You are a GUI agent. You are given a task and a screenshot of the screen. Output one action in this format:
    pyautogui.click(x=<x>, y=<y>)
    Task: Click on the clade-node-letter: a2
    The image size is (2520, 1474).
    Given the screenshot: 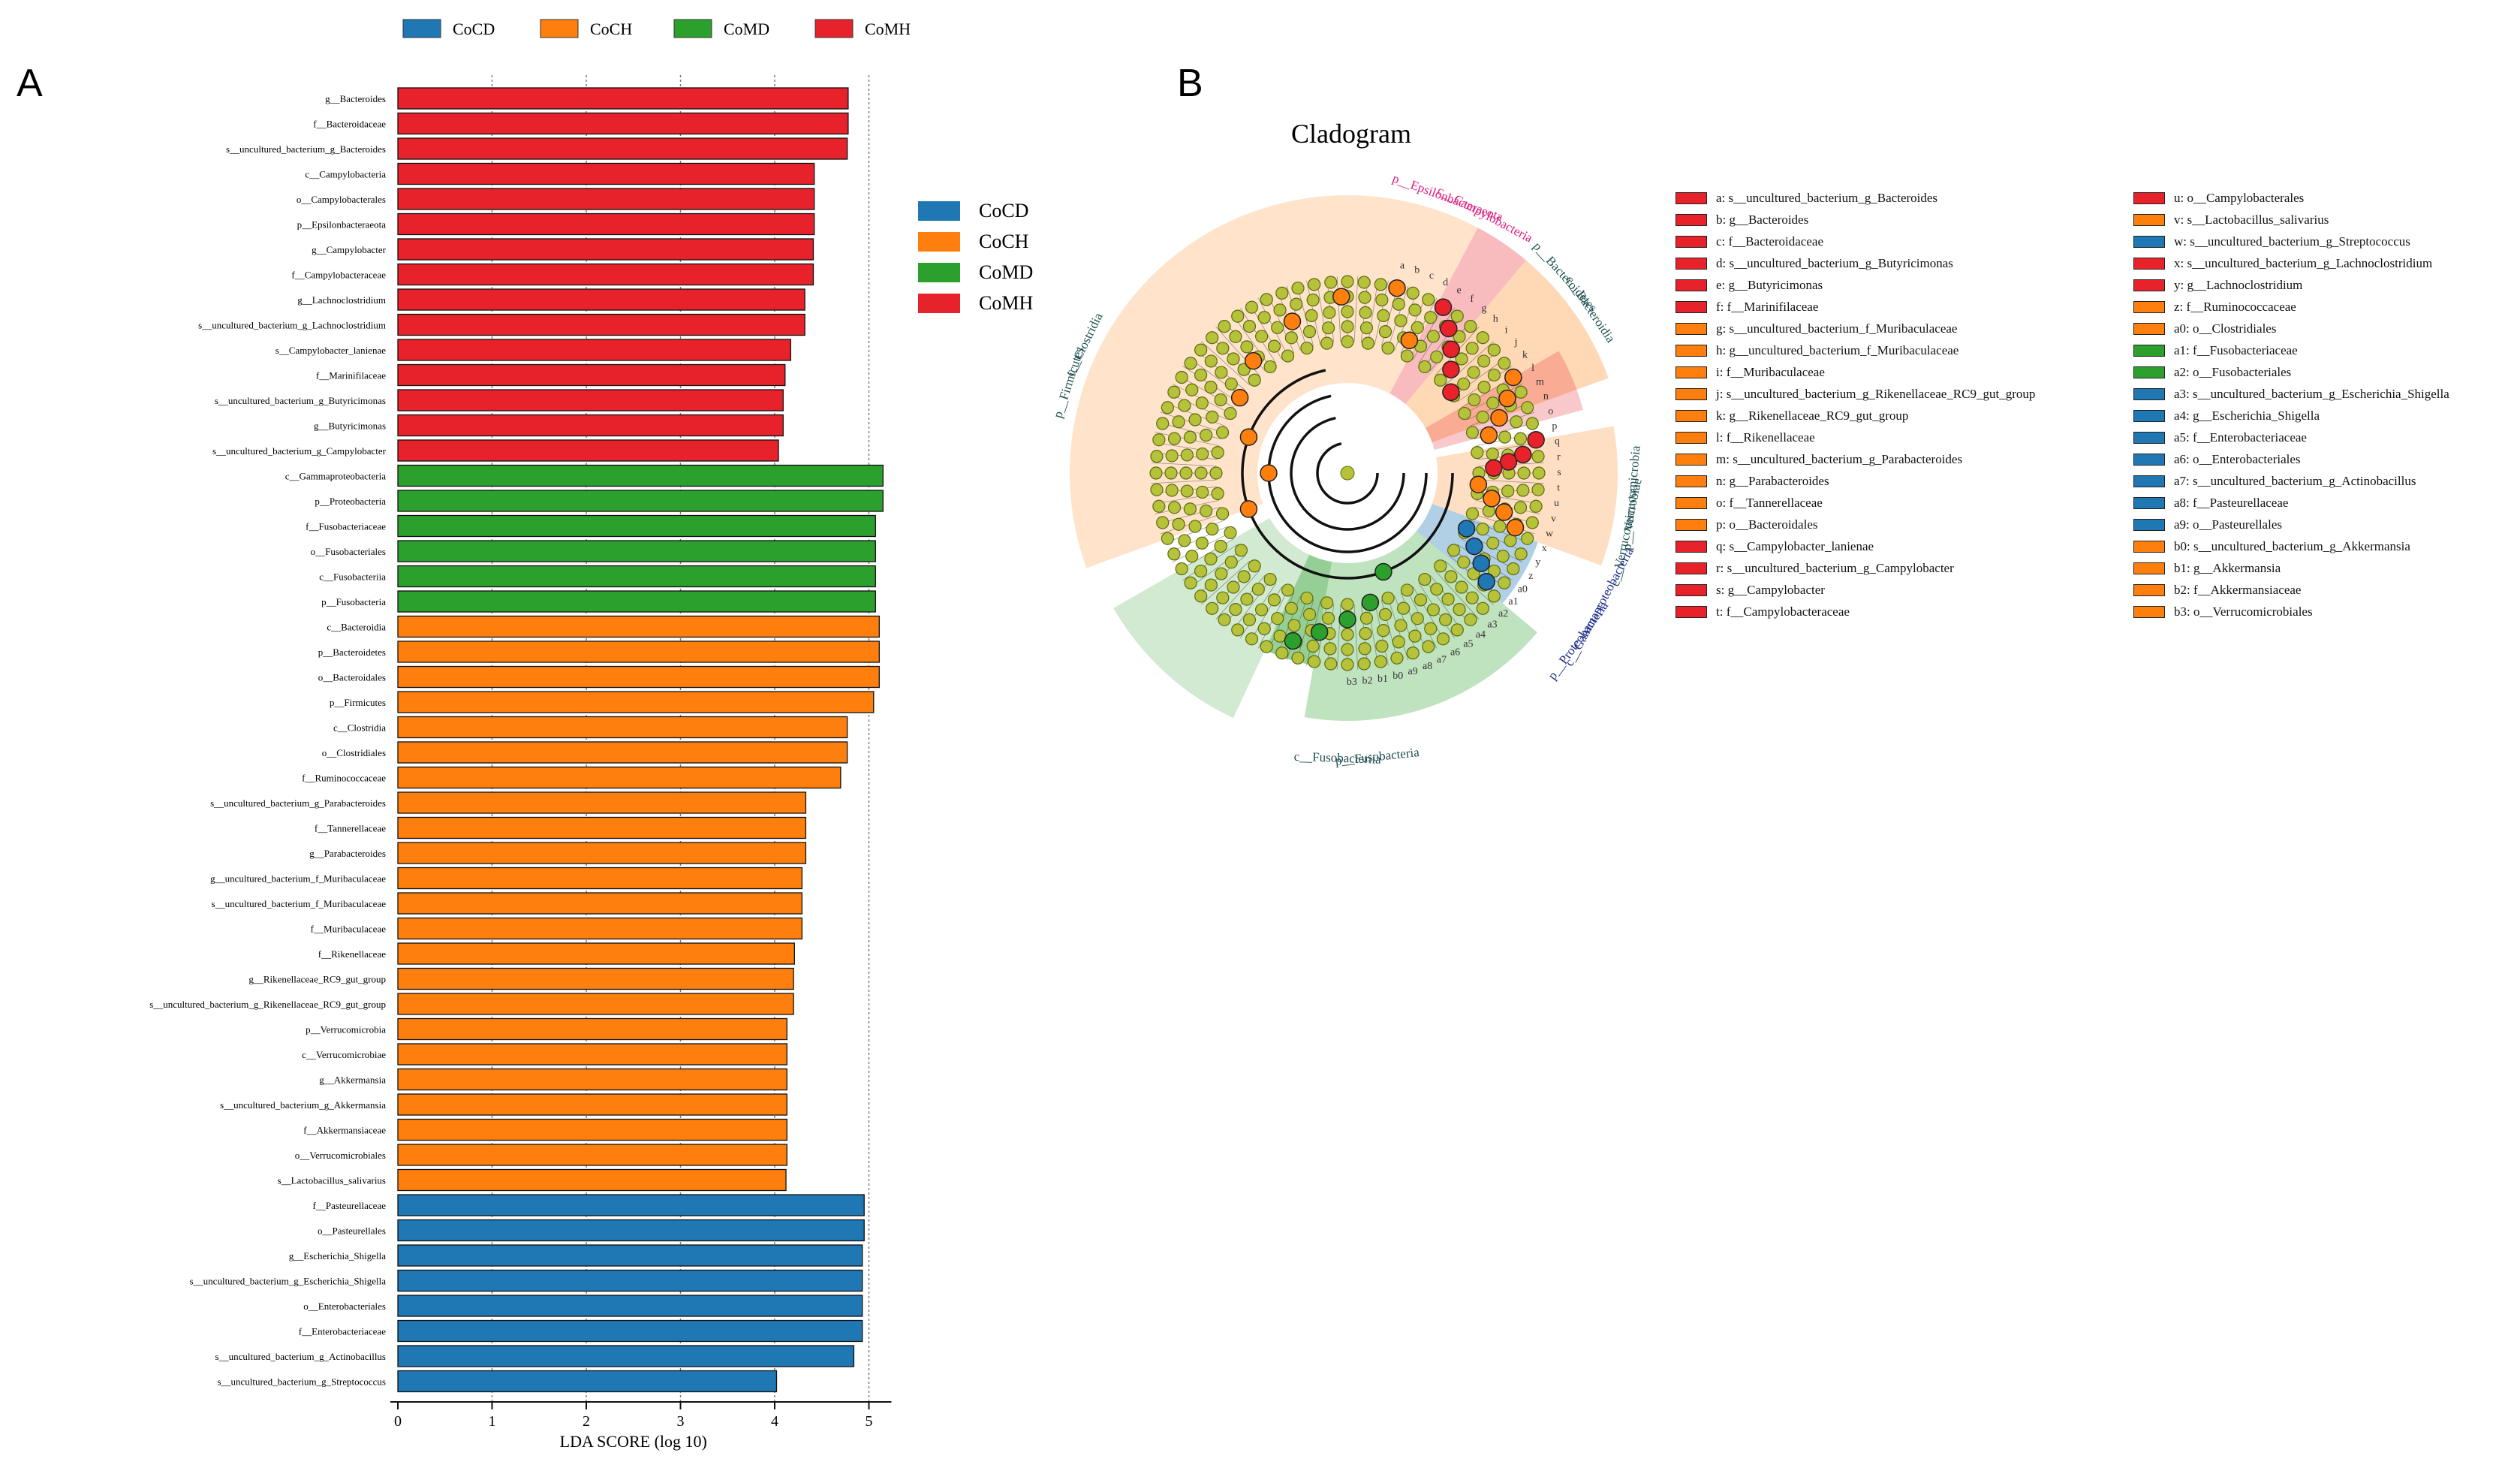 What is the action you would take?
    pyautogui.click(x=1503, y=613)
    